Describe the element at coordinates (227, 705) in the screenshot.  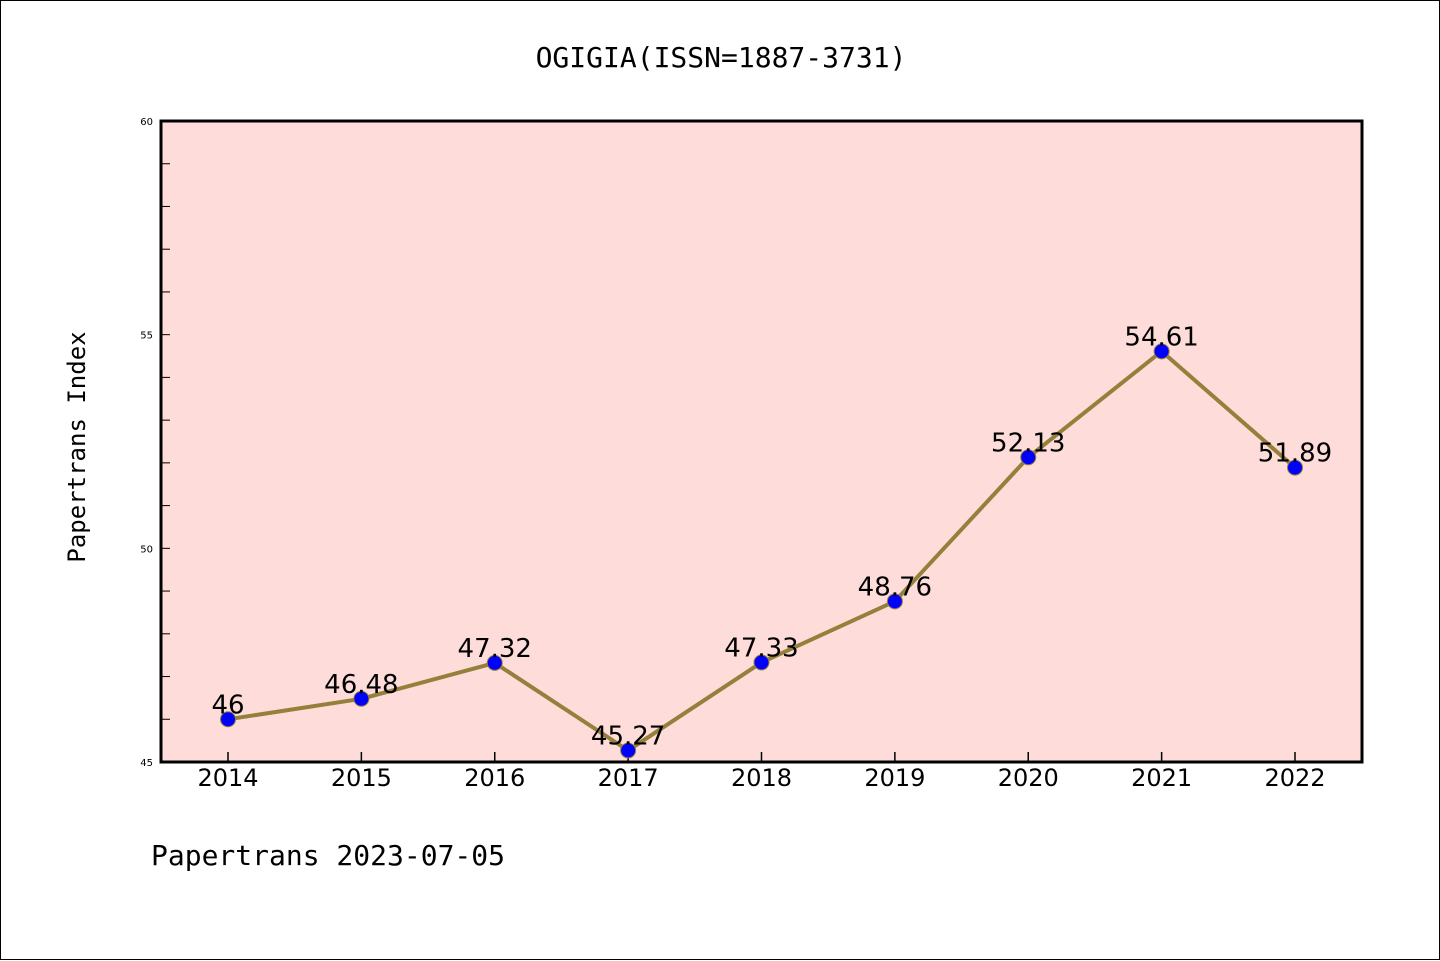
I see `data-label: 46` at that location.